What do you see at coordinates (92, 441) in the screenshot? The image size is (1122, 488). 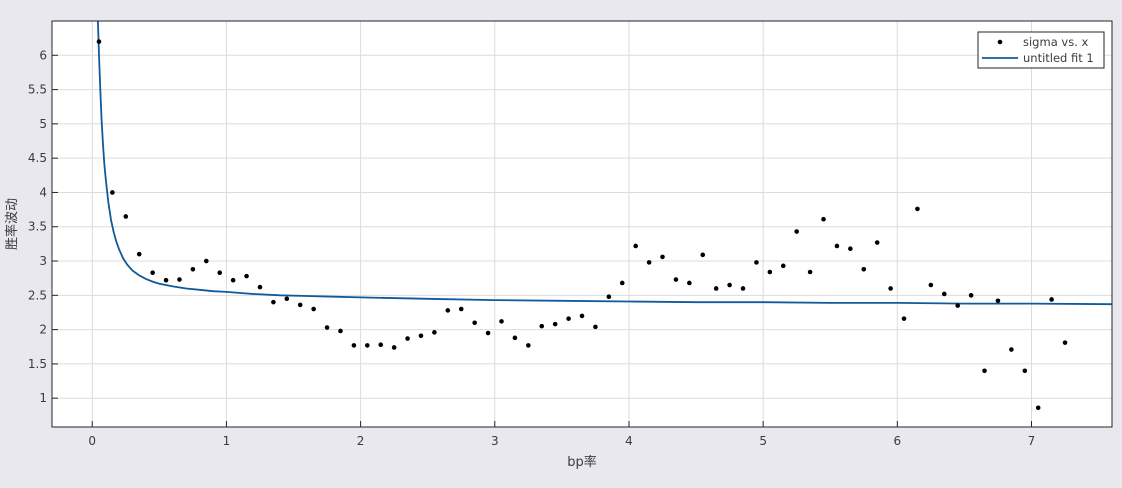 I see `x-tick-label: 0` at bounding box center [92, 441].